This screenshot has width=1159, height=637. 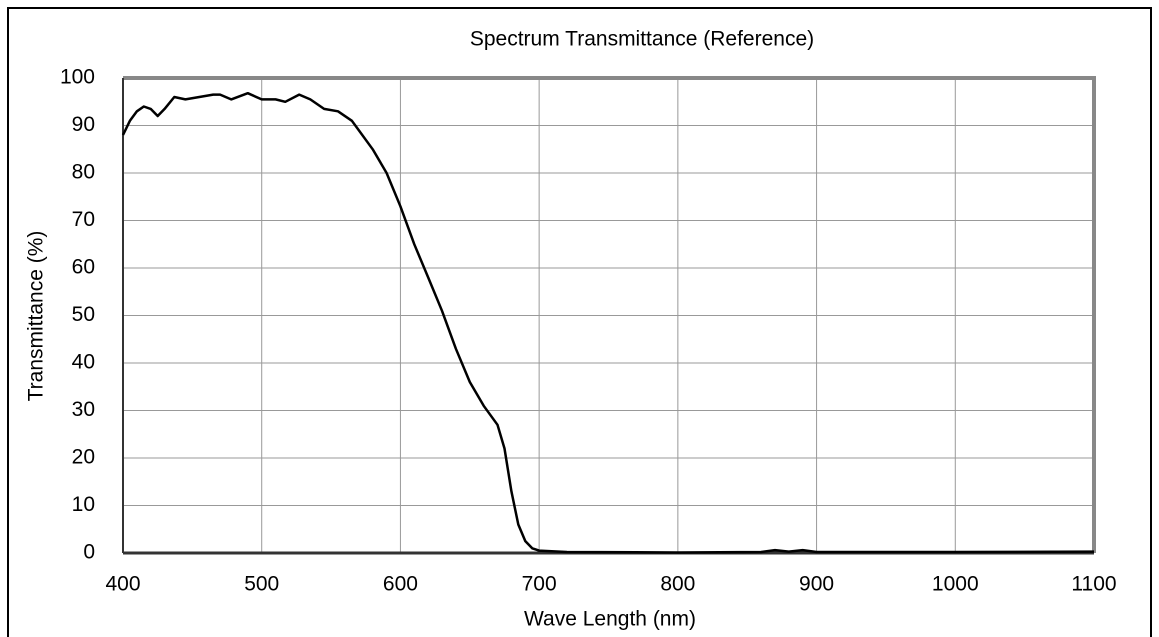 I want to click on x-tick-label: 600, so click(x=400, y=584).